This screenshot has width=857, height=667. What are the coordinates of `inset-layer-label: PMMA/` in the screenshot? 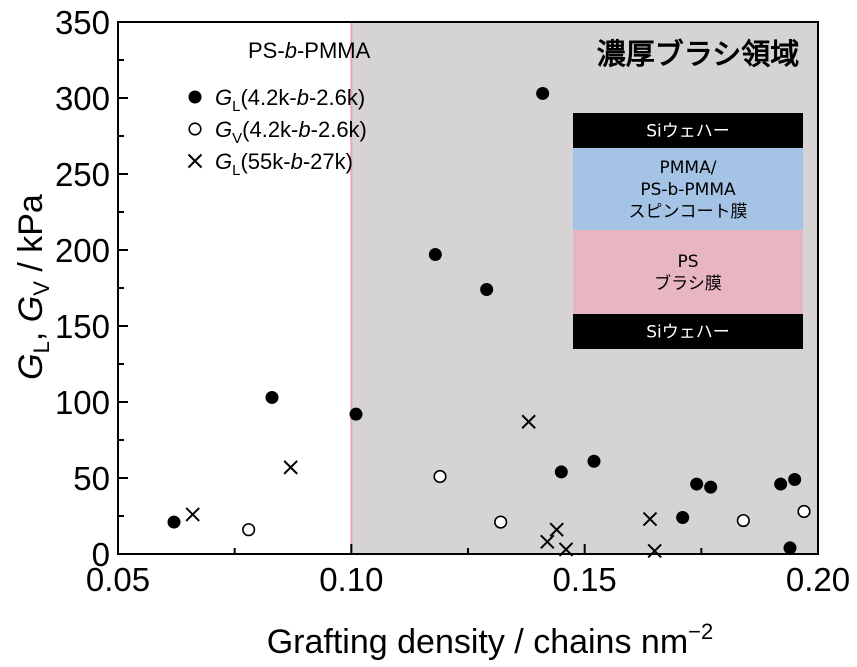 It's located at (688, 168).